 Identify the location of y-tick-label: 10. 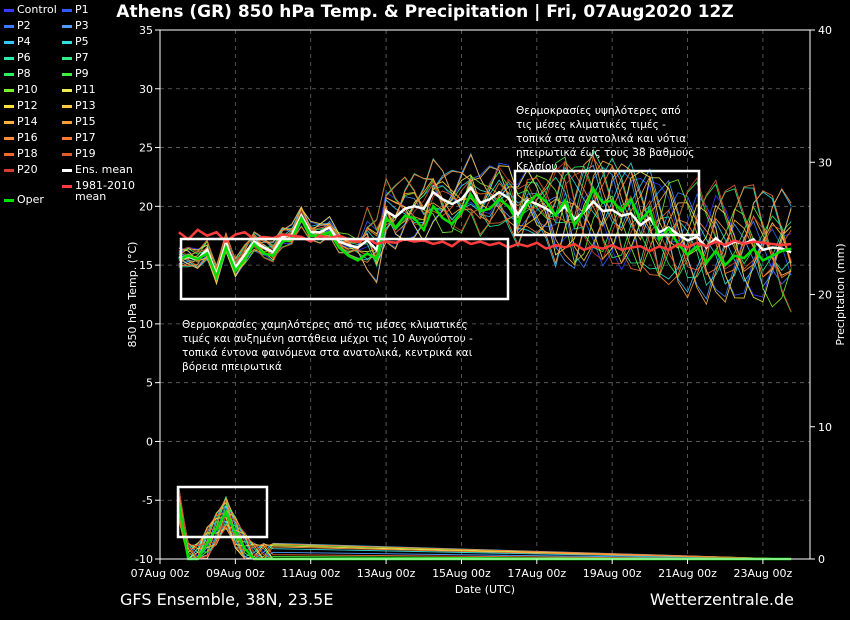
(146, 324).